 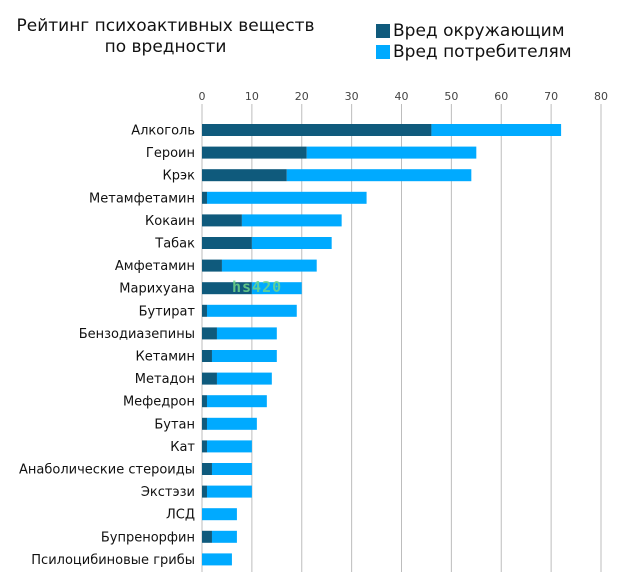 What do you see at coordinates (174, 424) in the screenshot?
I see `category-label: Бутан` at bounding box center [174, 424].